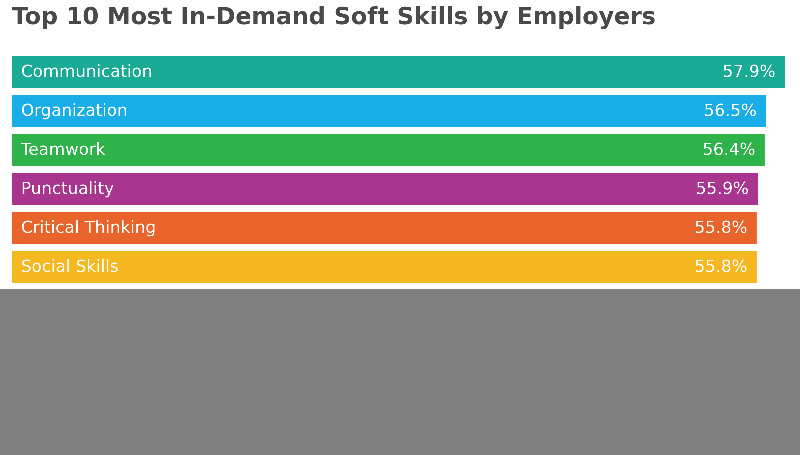 The height and width of the screenshot is (455, 800). I want to click on y-tick-label: Teamwork, so click(63, 149).